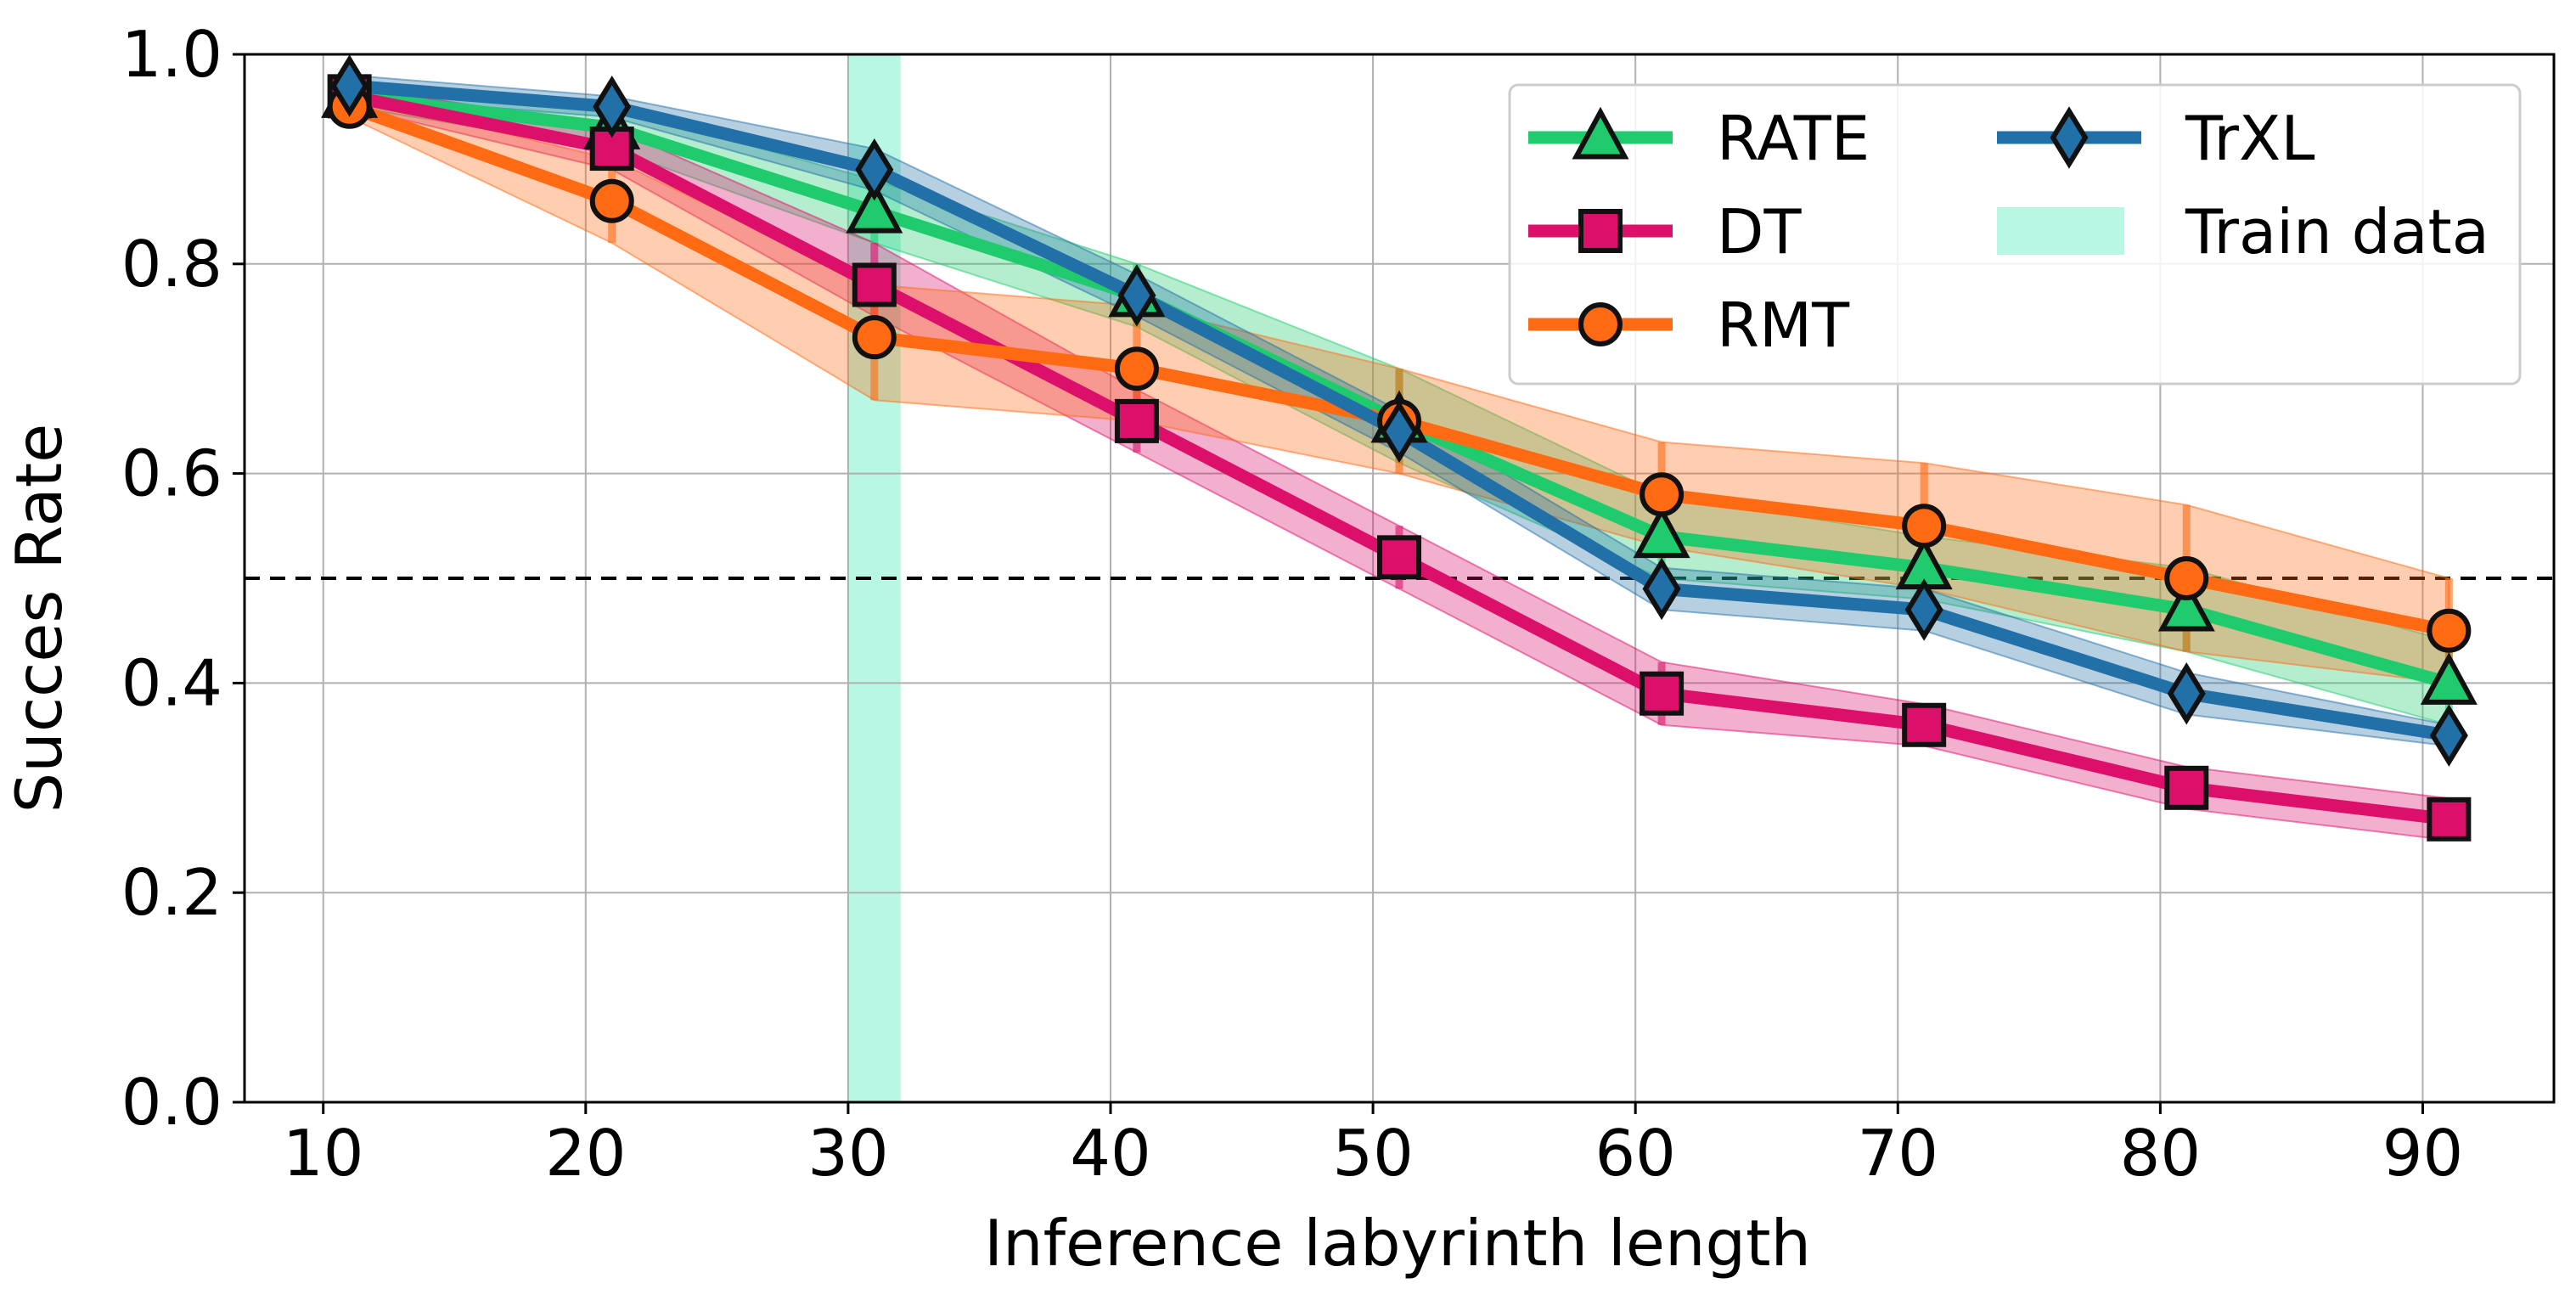  I want to click on y-tick-label-3: 0.6, so click(171, 473).